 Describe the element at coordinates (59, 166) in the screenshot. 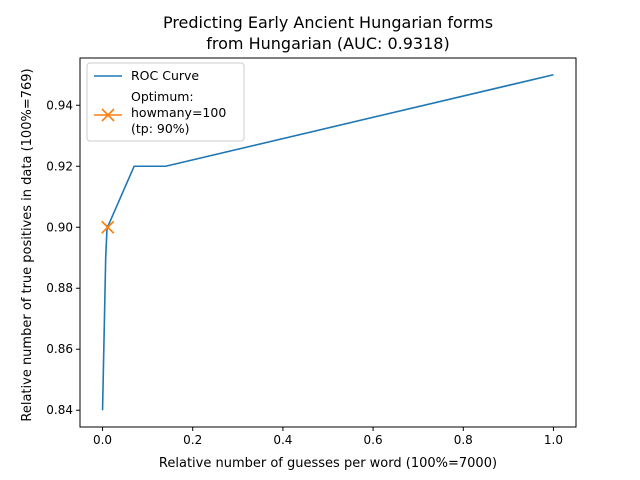

I see `y-tick-label: 0.92` at that location.